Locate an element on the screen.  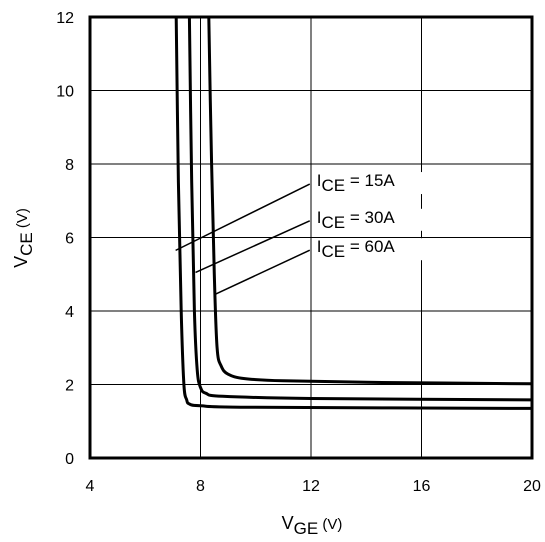
x-tick-label: 8 is located at coordinates (200, 486).